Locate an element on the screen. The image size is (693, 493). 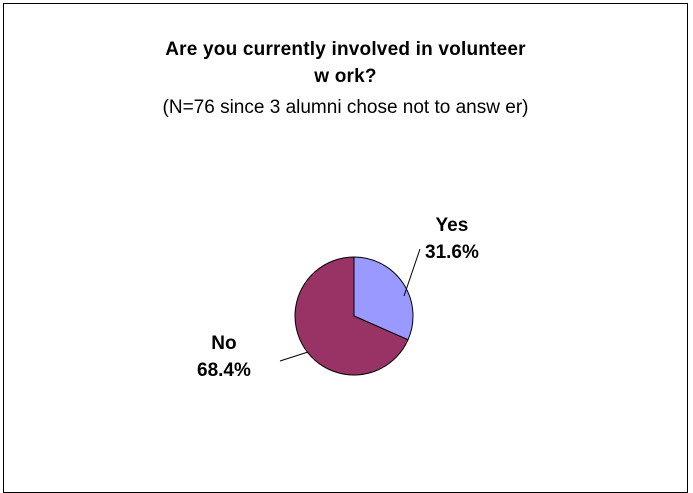
data-label-no-name: No is located at coordinates (224, 343).